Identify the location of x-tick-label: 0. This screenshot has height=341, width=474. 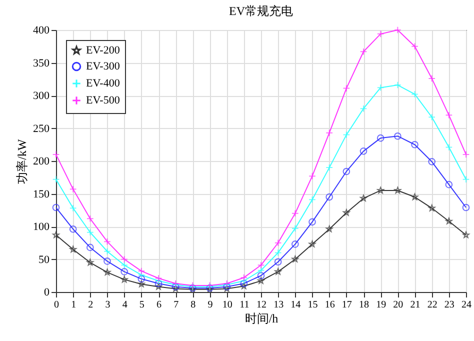
(56, 305).